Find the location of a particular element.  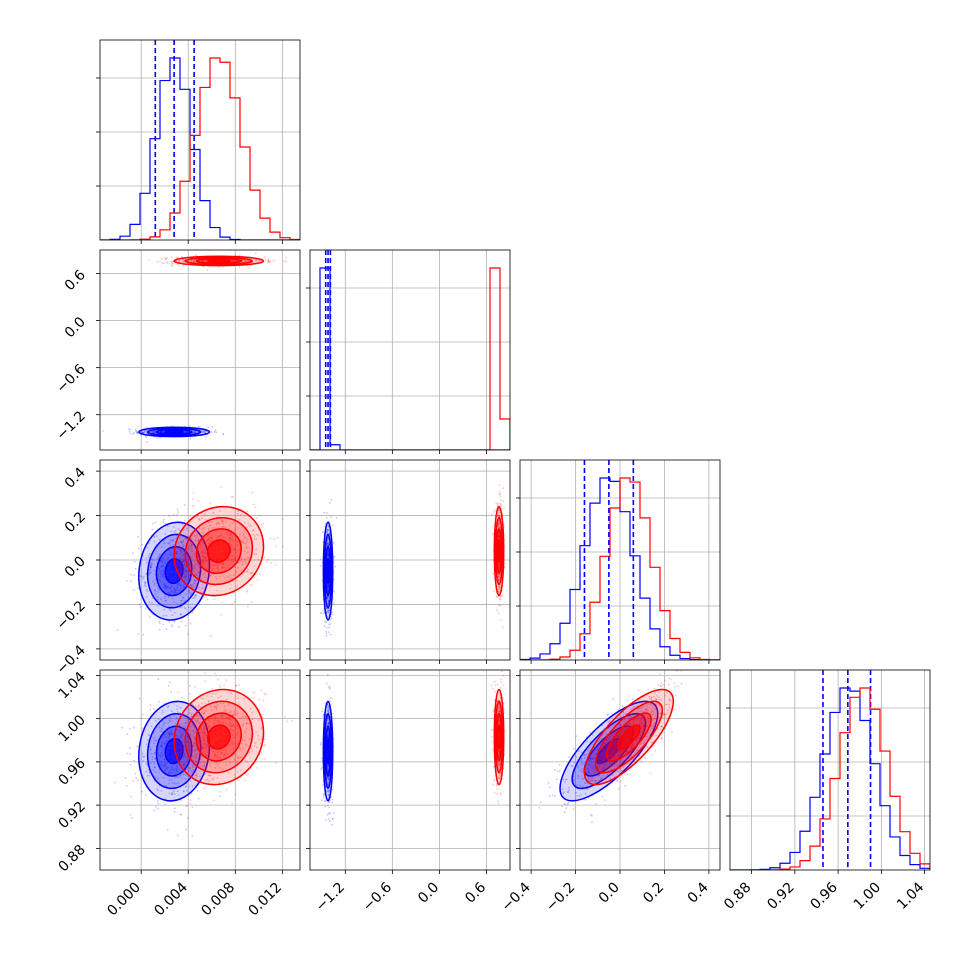

x-tick-label: 0.008 is located at coordinates (218, 900).